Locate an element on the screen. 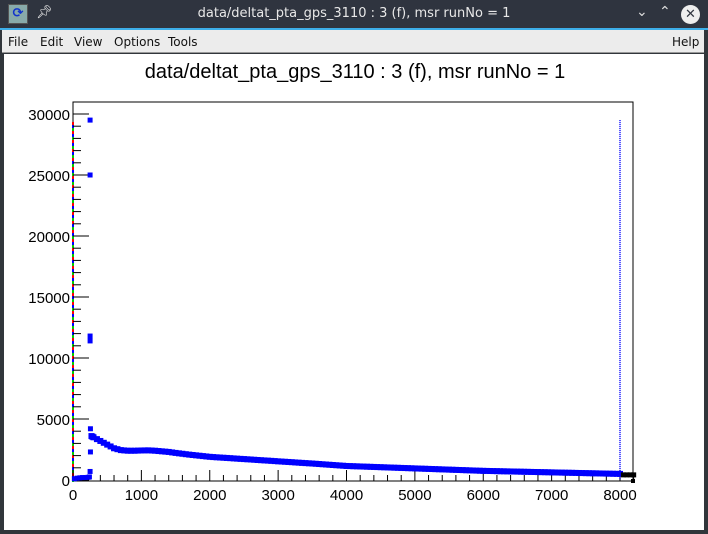 Image resolution: width=708 pixels, height=534 pixels. root-app-icon: ⟳ is located at coordinates (18, 14).